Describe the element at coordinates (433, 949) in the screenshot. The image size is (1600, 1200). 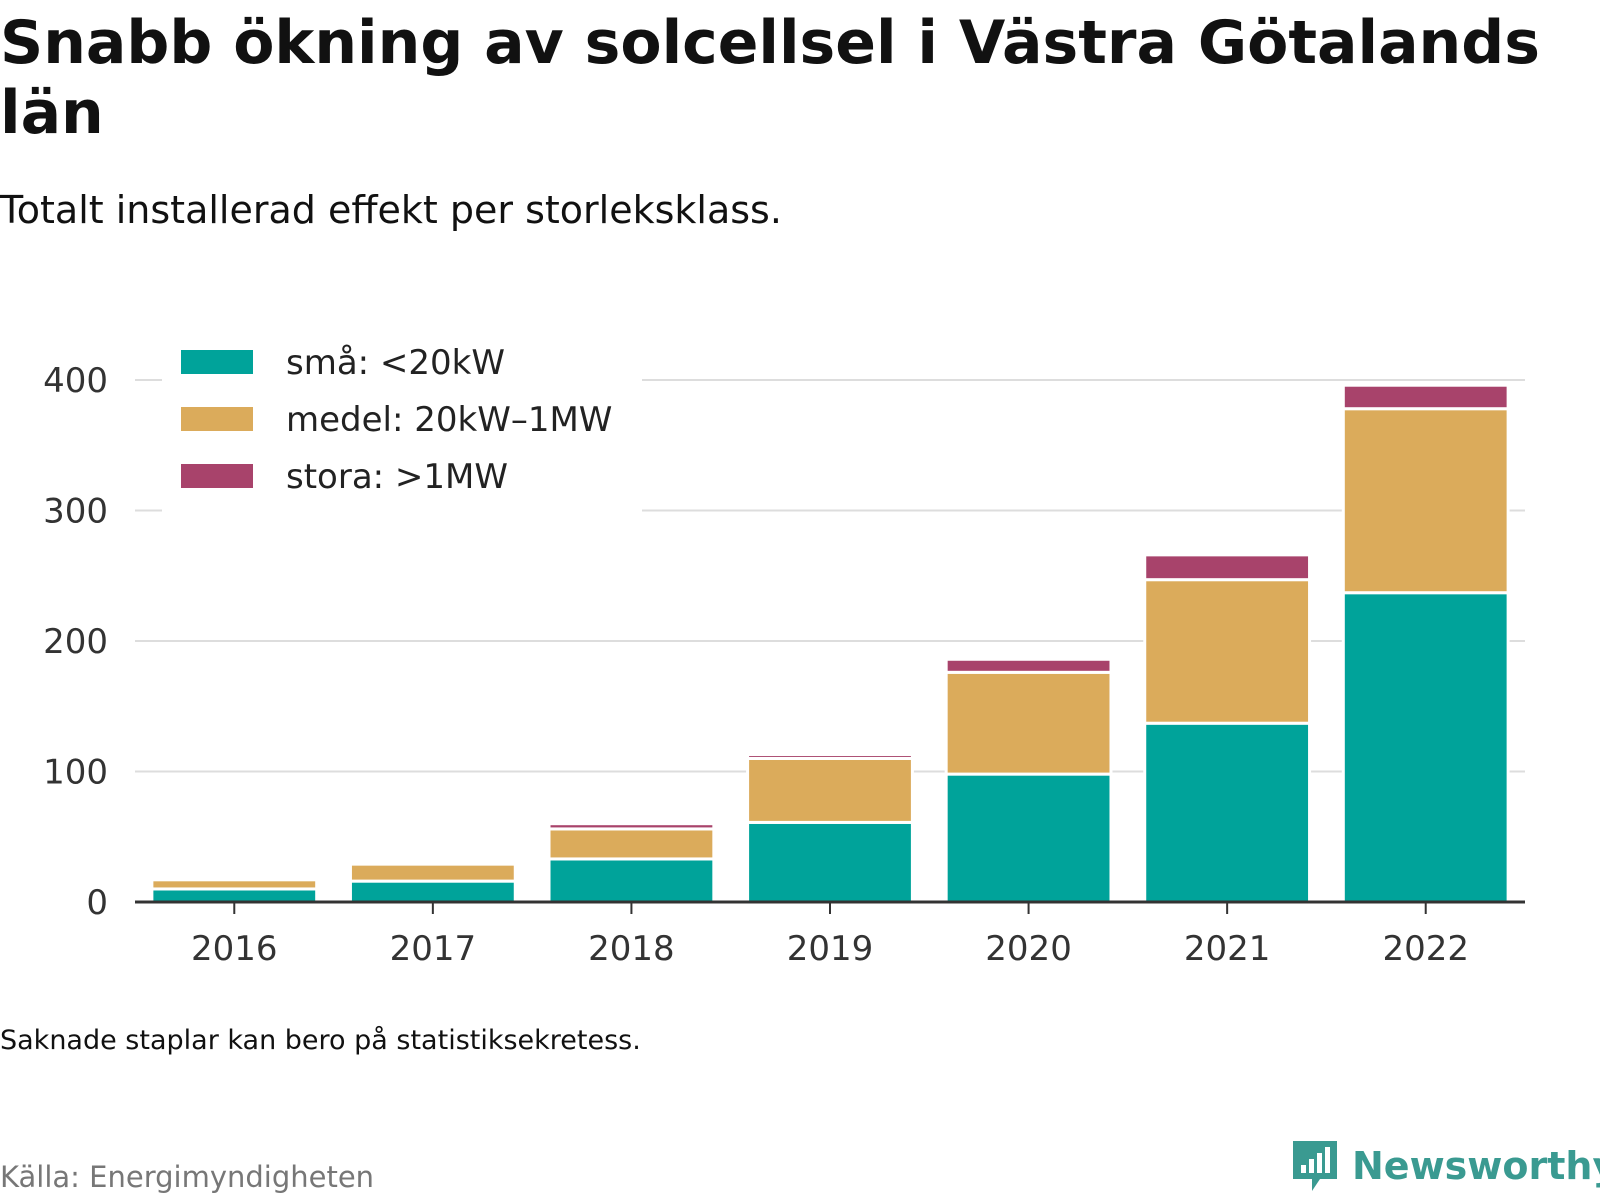
I see `x-tick-label: 2017` at that location.